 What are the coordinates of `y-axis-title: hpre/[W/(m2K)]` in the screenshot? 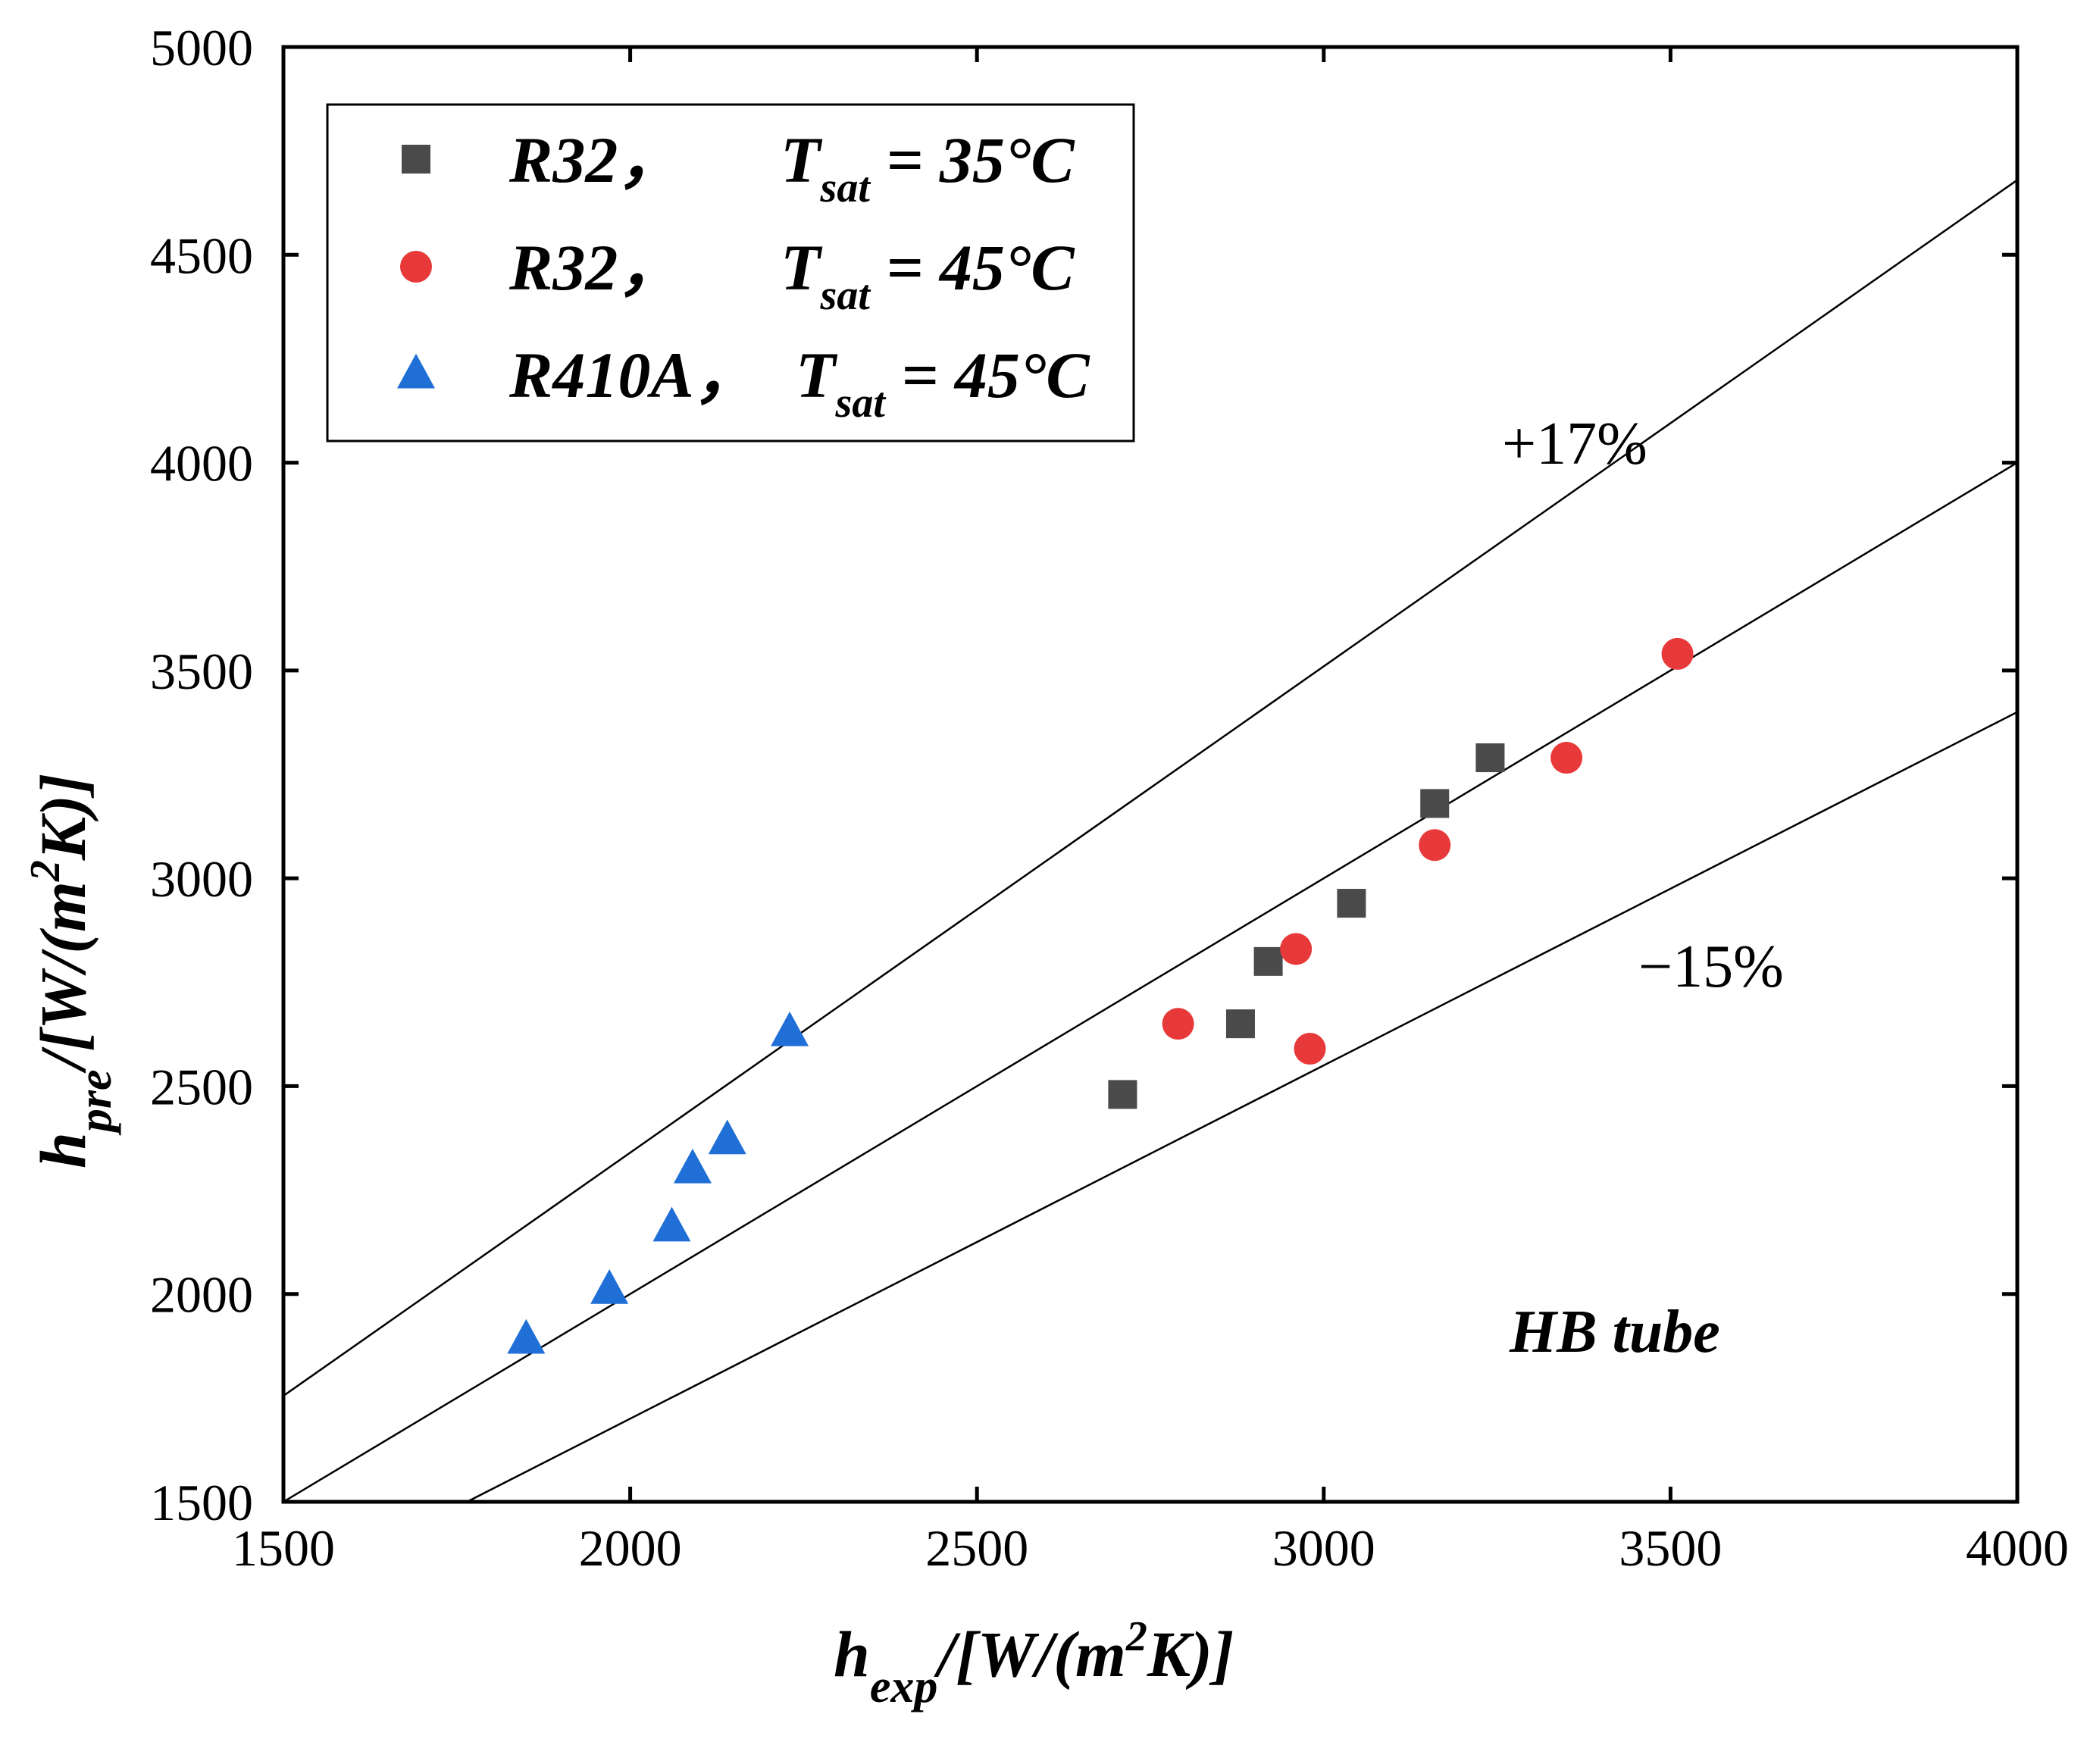 It's located at (71, 970).